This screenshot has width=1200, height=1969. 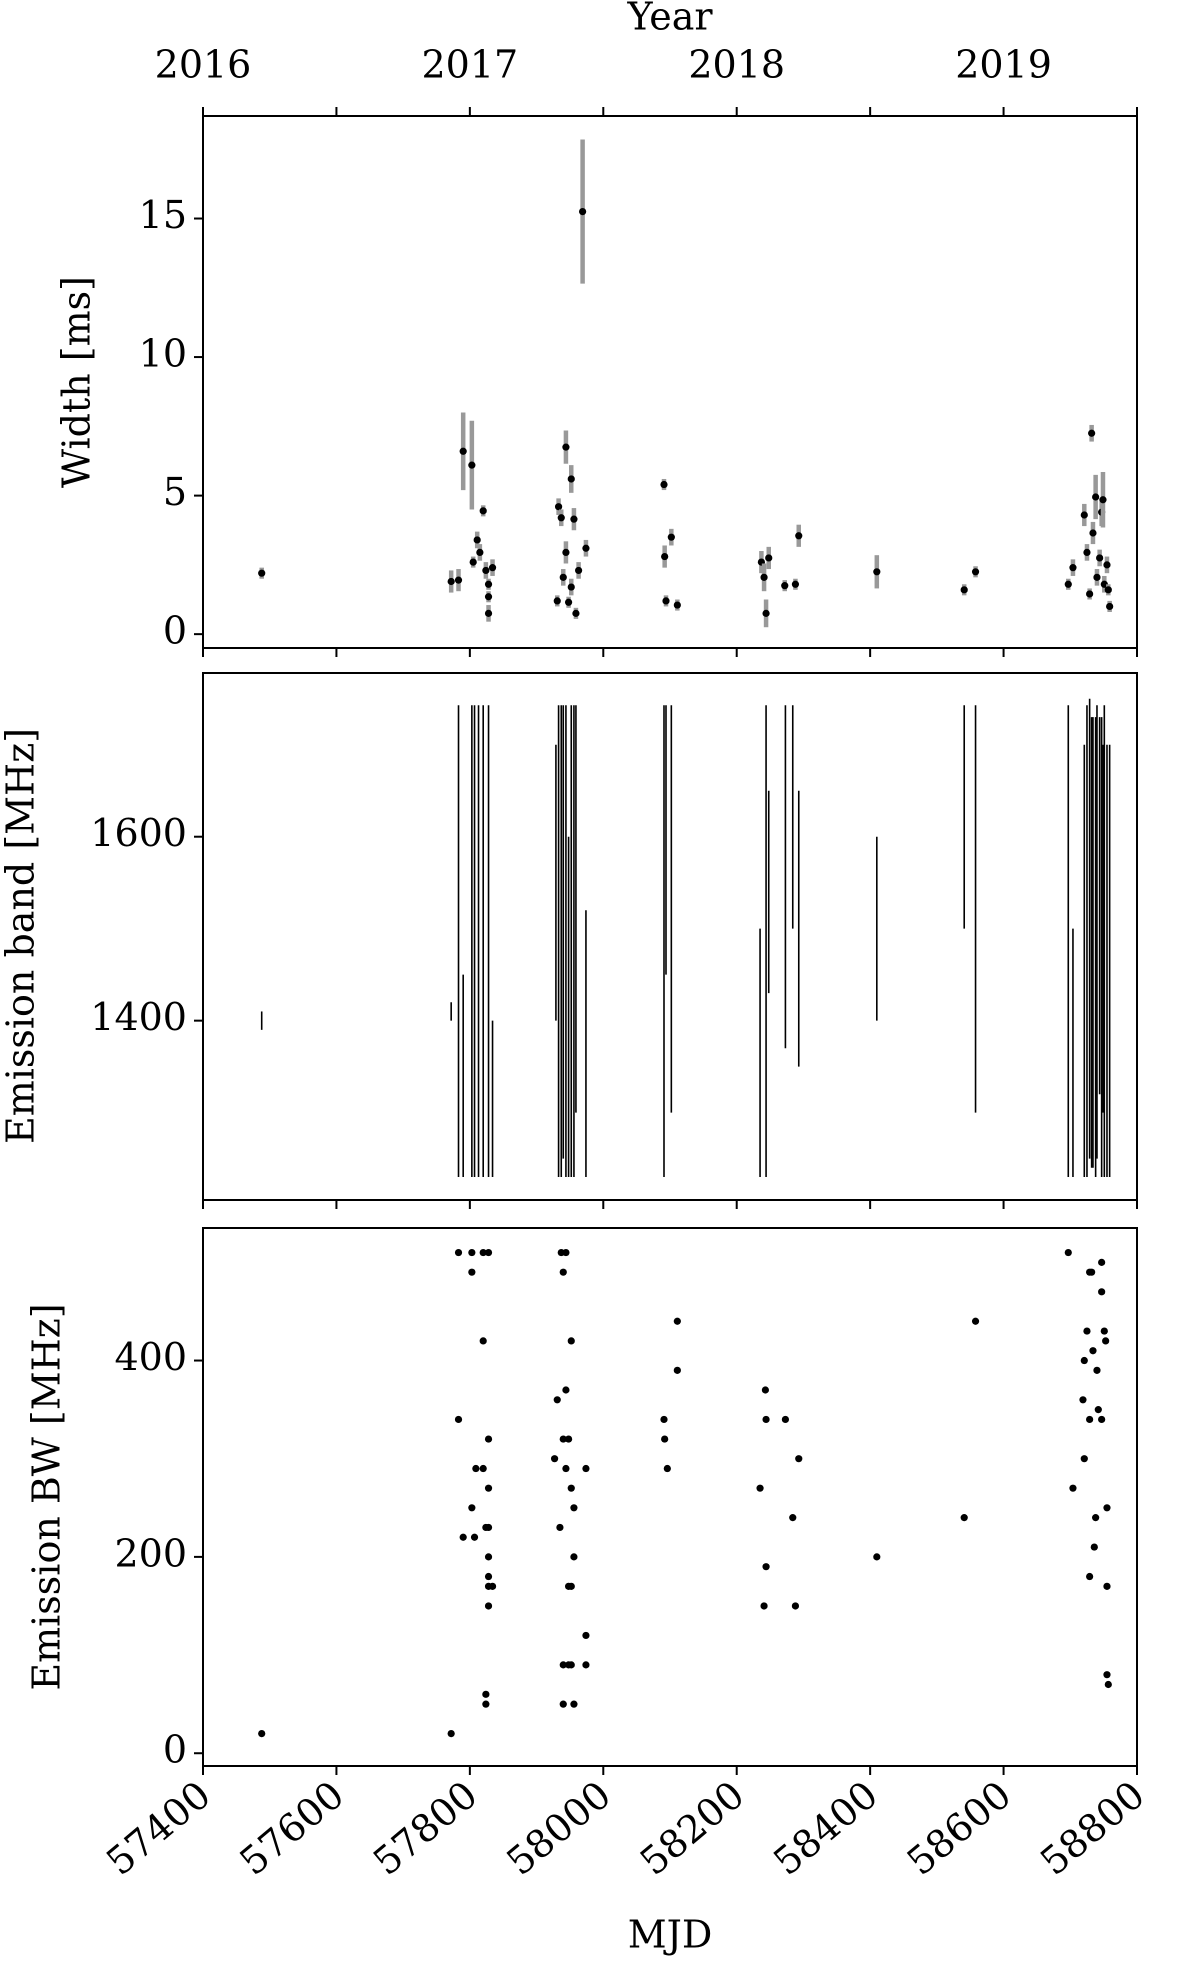 What do you see at coordinates (469, 65) in the screenshot?
I see `top-x-tick-label: 2017` at bounding box center [469, 65].